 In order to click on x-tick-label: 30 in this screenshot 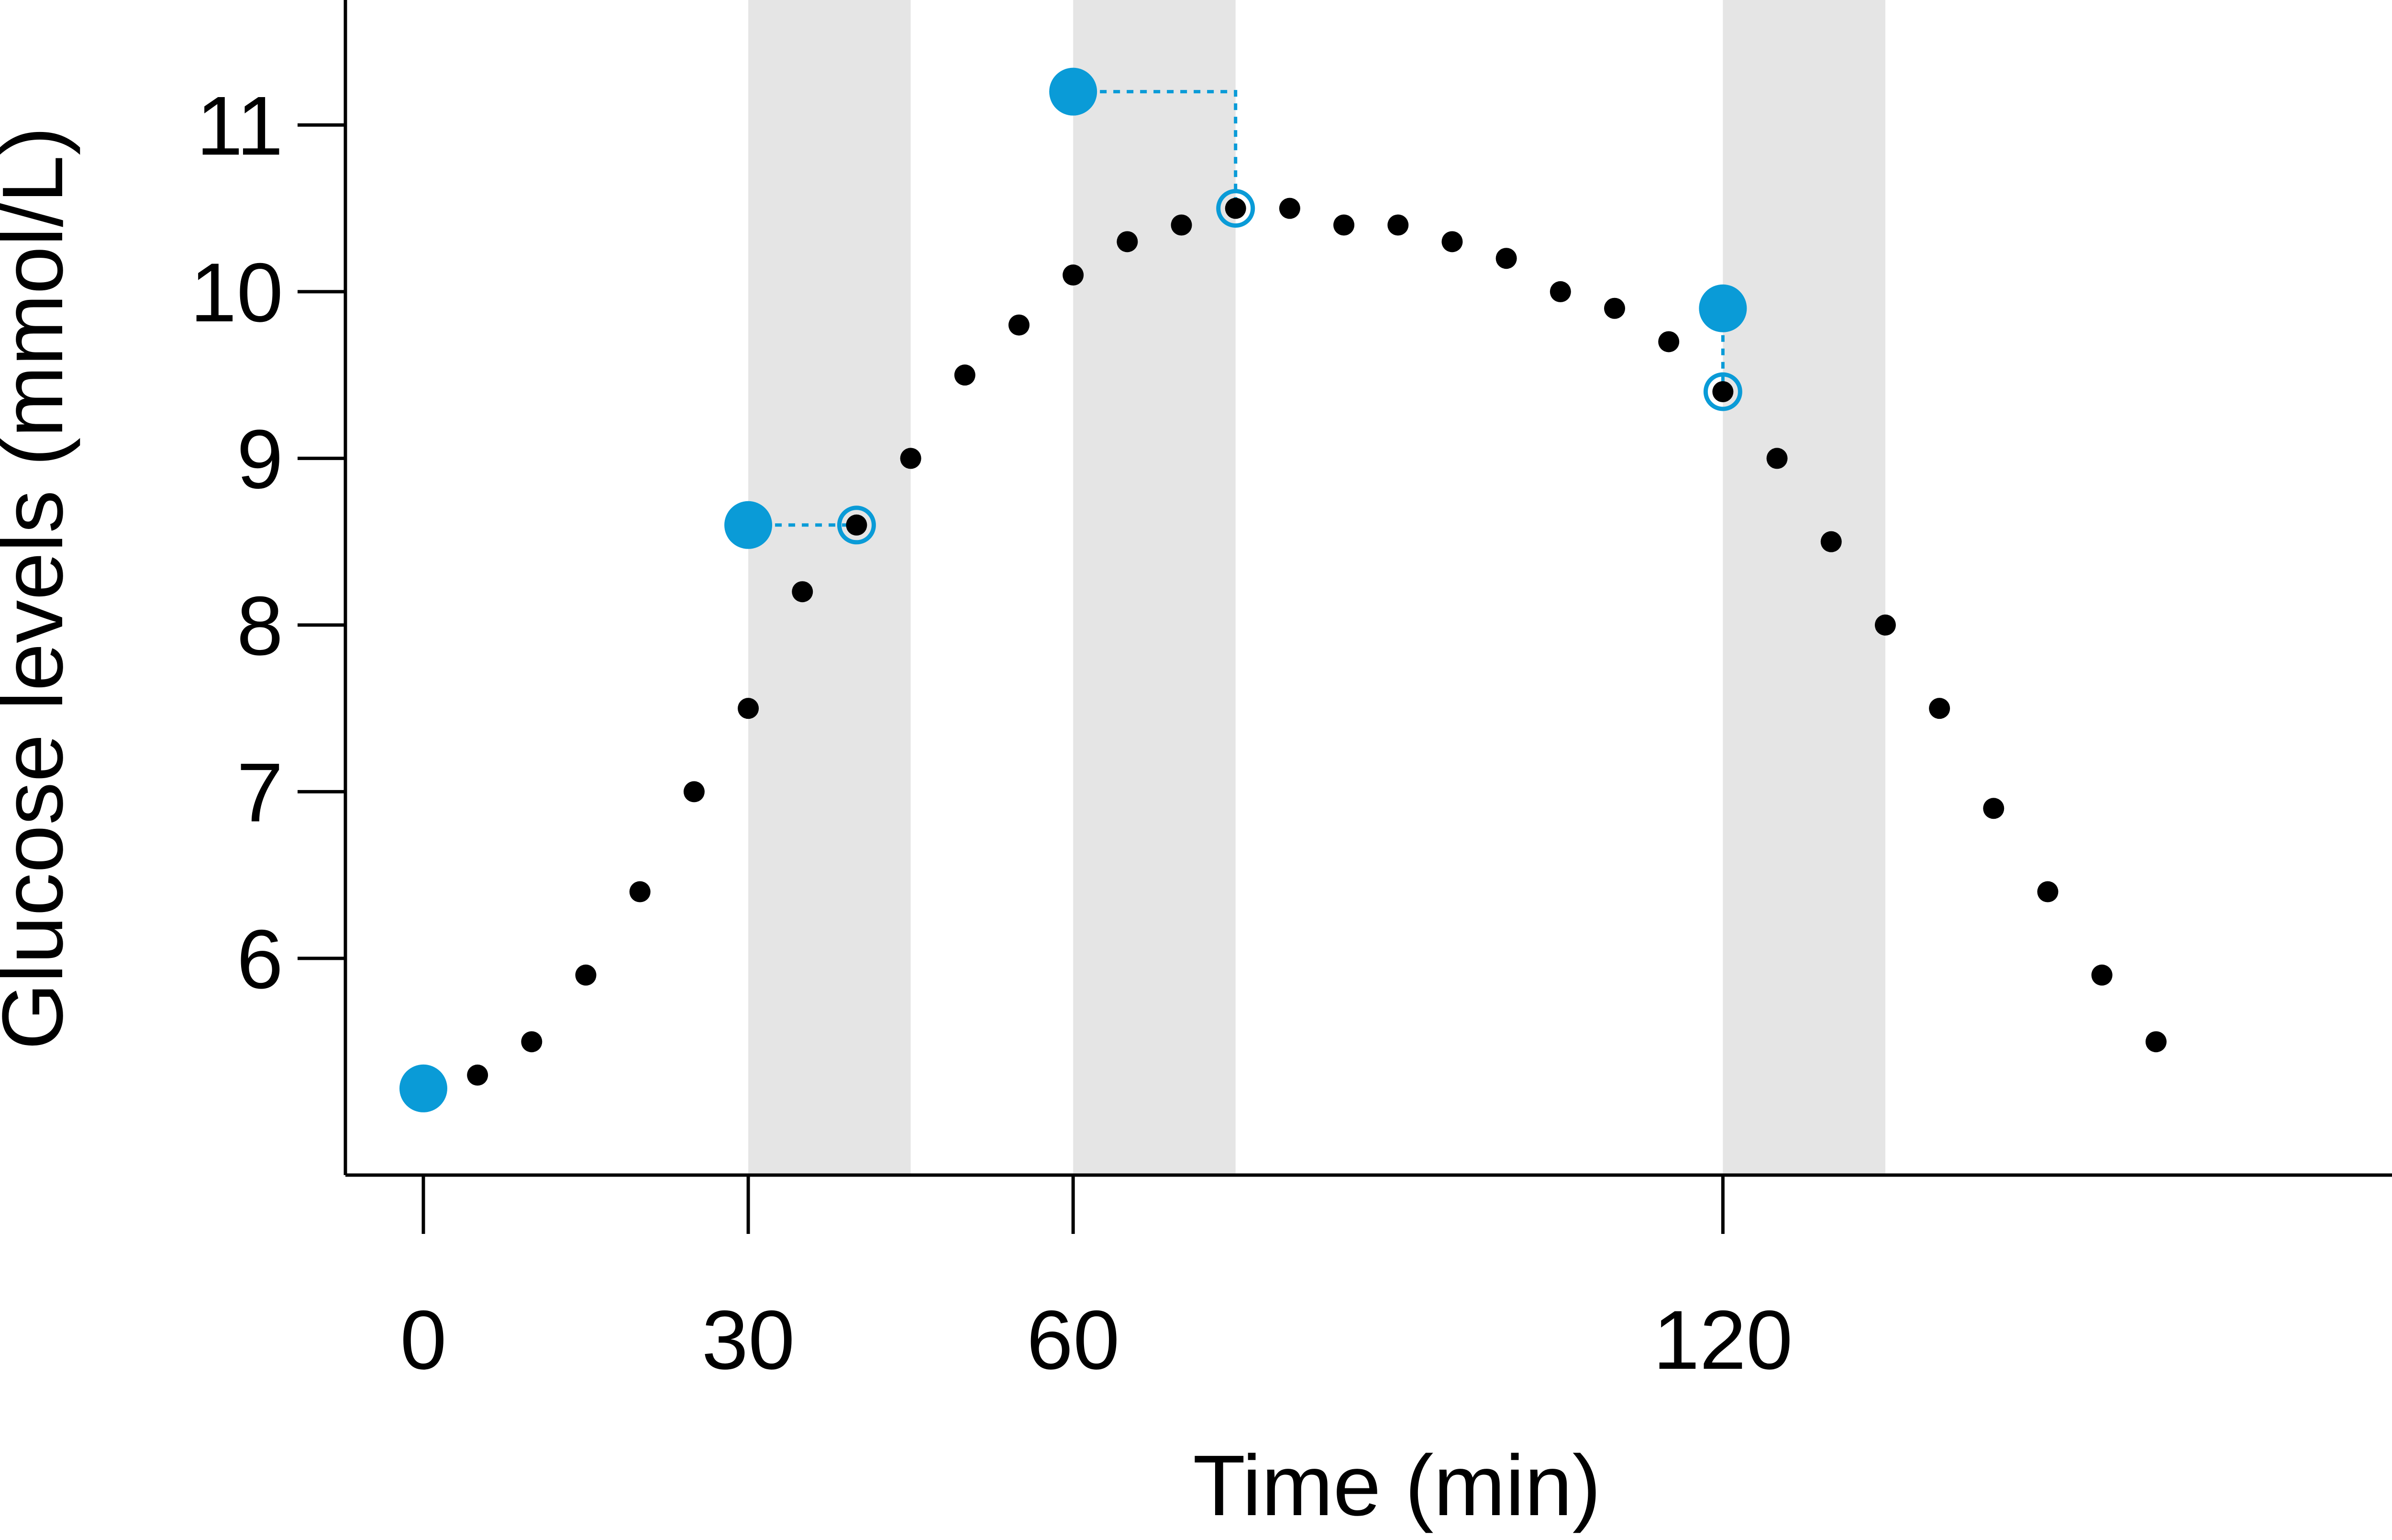, I will do `click(748, 1340)`.